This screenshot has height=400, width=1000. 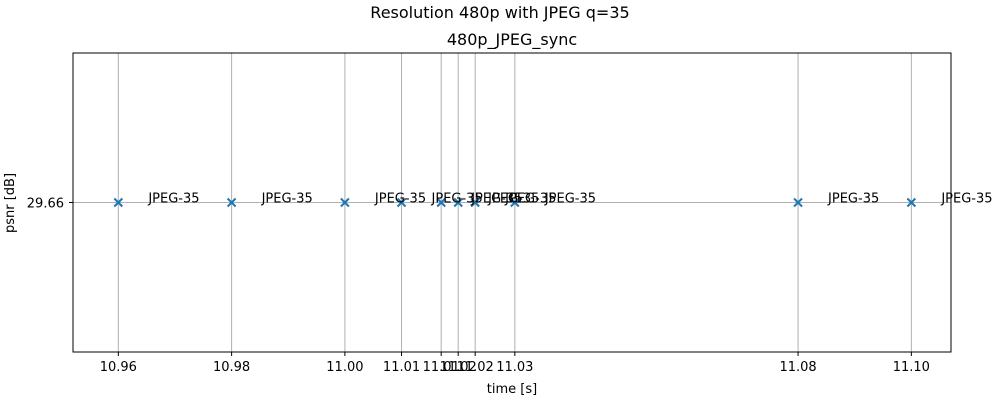 I want to click on y-tick-label: 29.66, so click(x=45, y=204).